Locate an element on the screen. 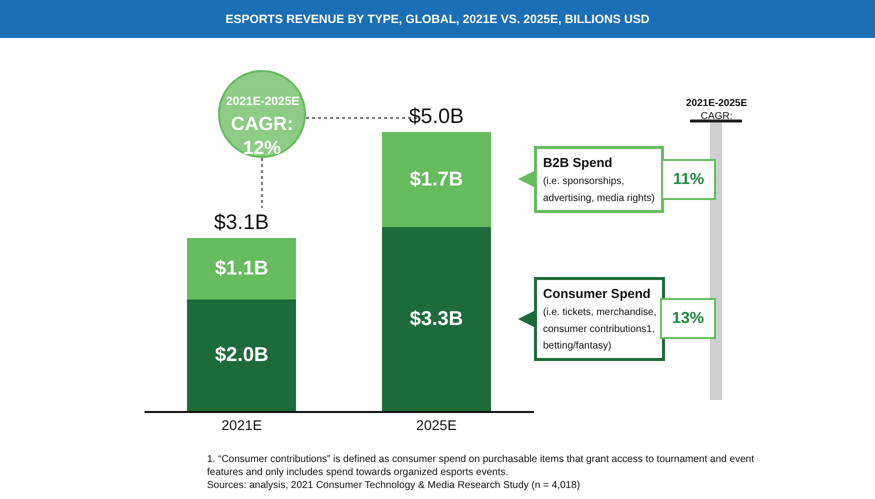  text: Consumer Spend is located at coordinates (597, 293).